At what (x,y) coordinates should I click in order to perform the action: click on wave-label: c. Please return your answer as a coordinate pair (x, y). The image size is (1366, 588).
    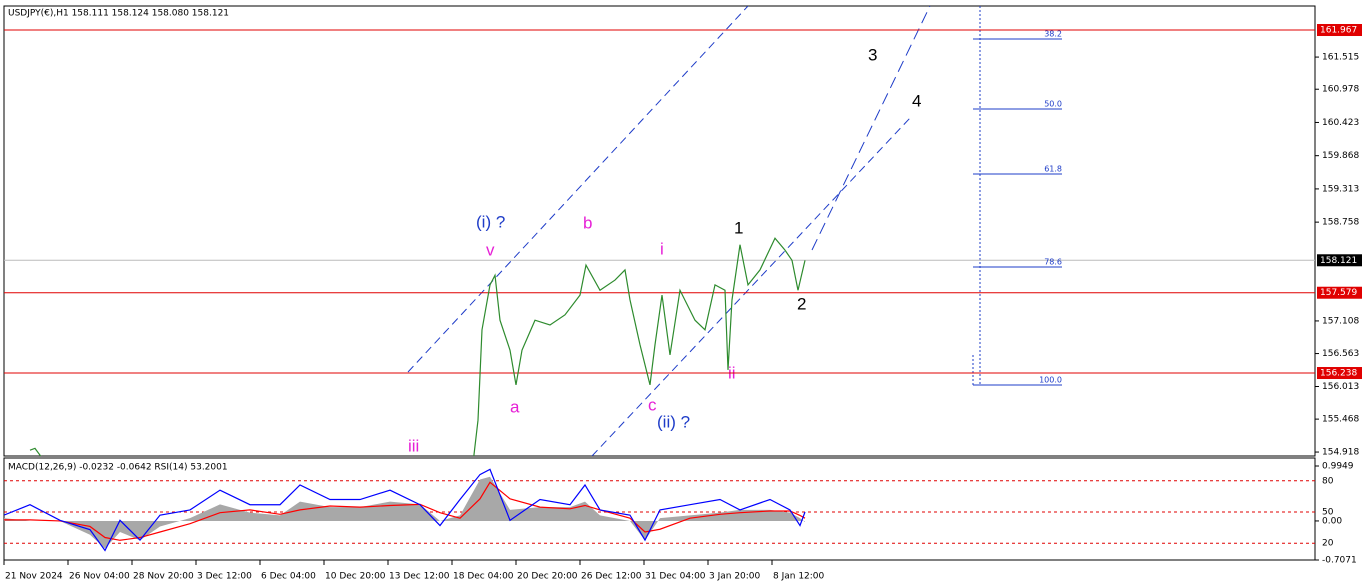
    Looking at the image, I should click on (652, 404).